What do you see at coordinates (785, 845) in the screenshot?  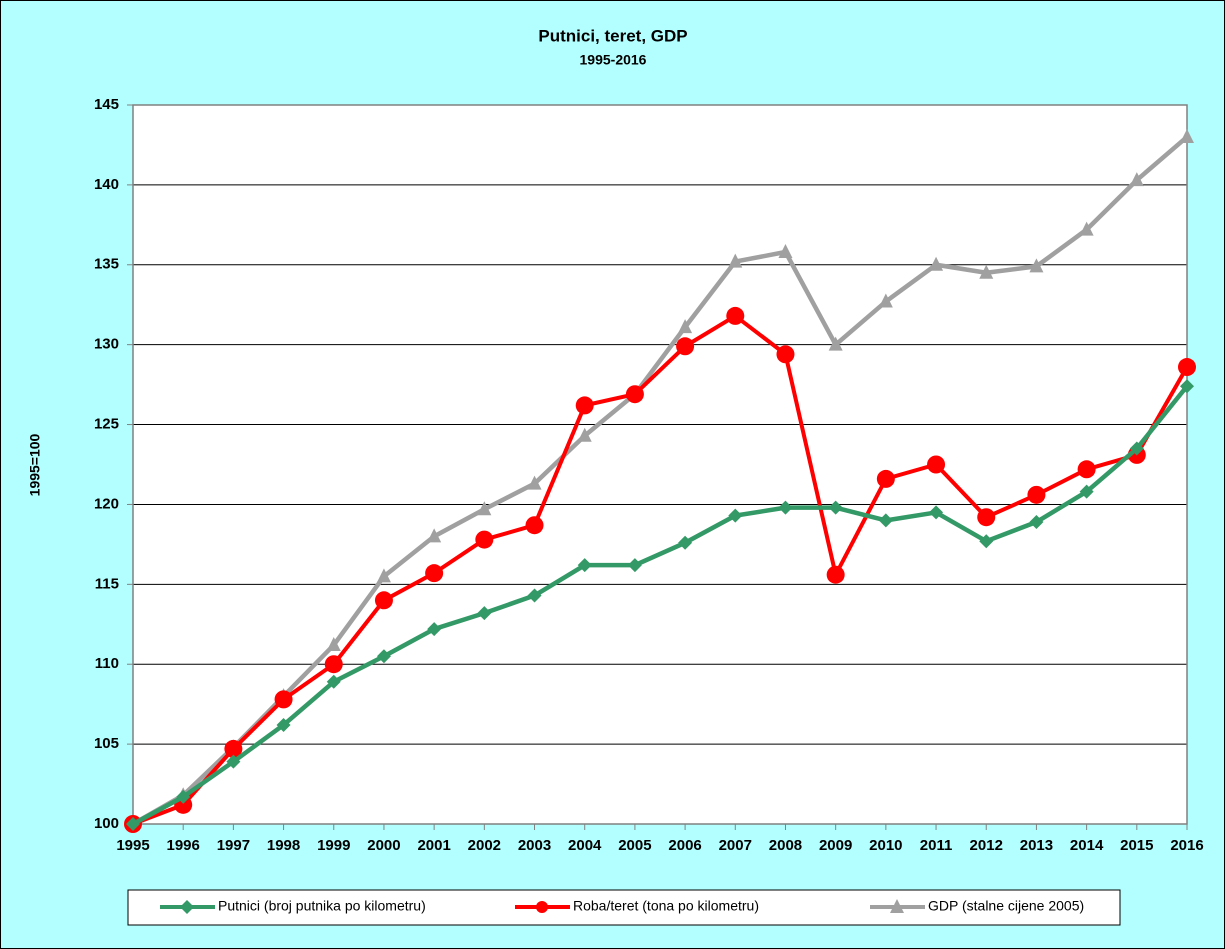 I see `x-tick-label: 2008` at bounding box center [785, 845].